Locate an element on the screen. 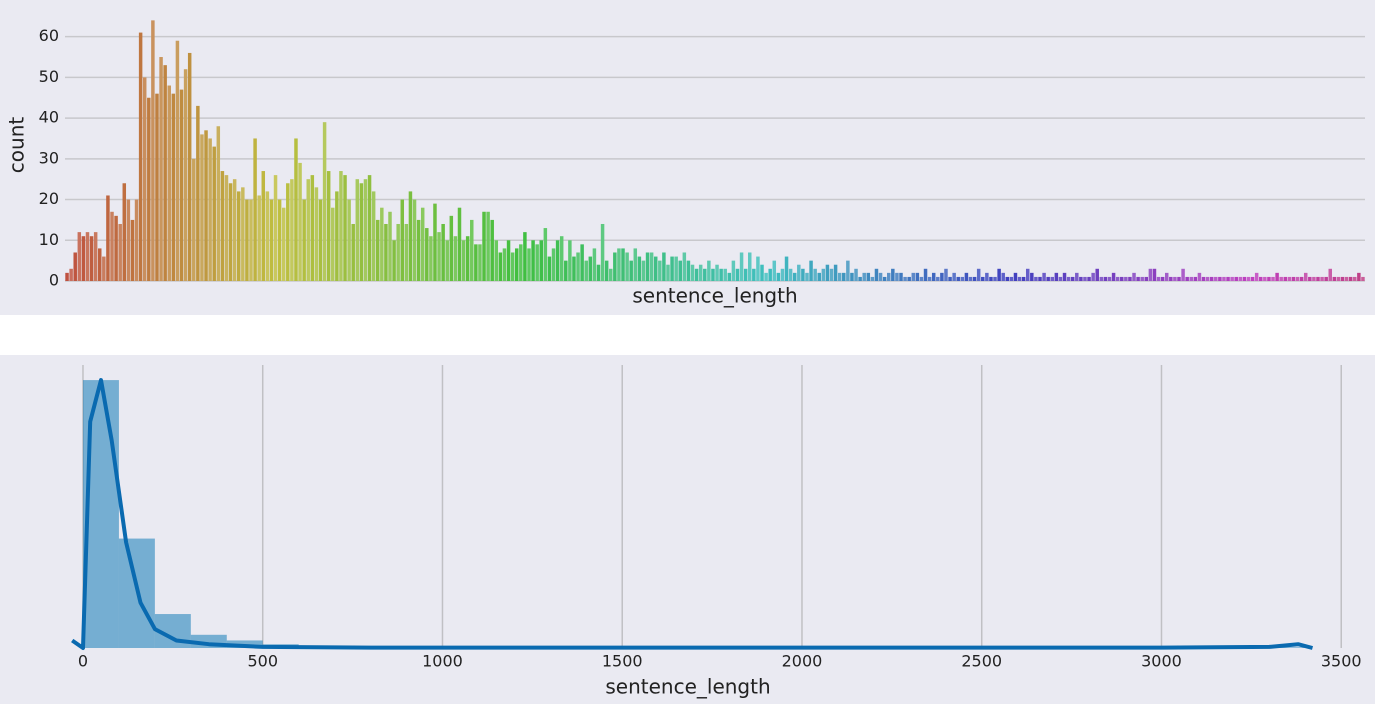 The width and height of the screenshot is (1375, 708). y-tick-label: 40 is located at coordinates (49, 117).